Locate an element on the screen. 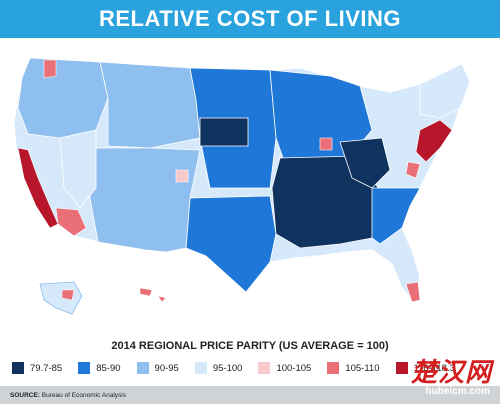 The height and width of the screenshot is (404, 500). source-text: Bureau of Economic Analysis is located at coordinates (83, 395).